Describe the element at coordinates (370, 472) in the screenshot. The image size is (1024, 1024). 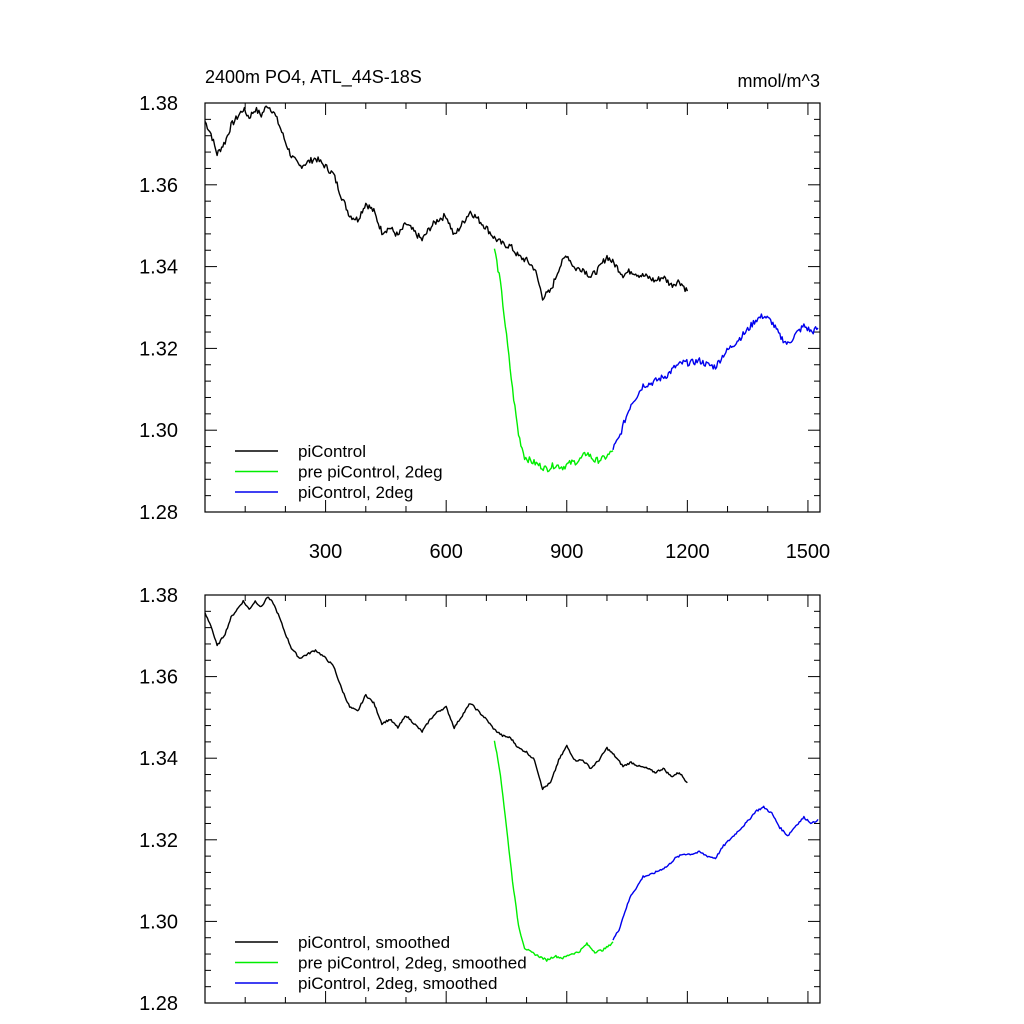
I see `legend-label: pre piControl, 2deg` at that location.